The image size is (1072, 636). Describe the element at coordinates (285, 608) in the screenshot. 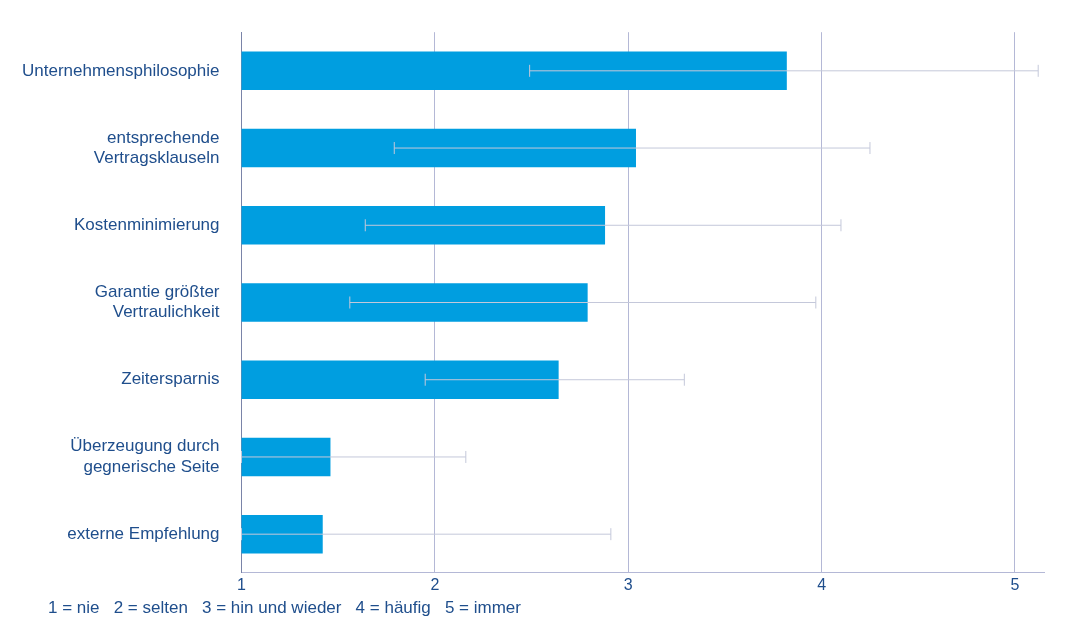

I see `text: 1 = nie 2 = selten 3 = hin und wieder 4 = häufig 5 = immer` at that location.